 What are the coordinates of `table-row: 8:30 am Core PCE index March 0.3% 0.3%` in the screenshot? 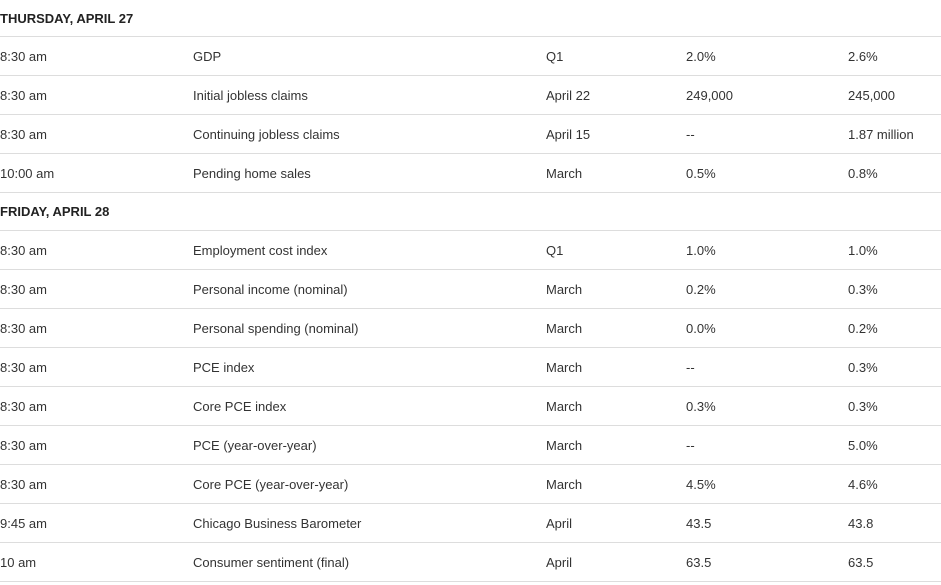 It's located at (470, 406).